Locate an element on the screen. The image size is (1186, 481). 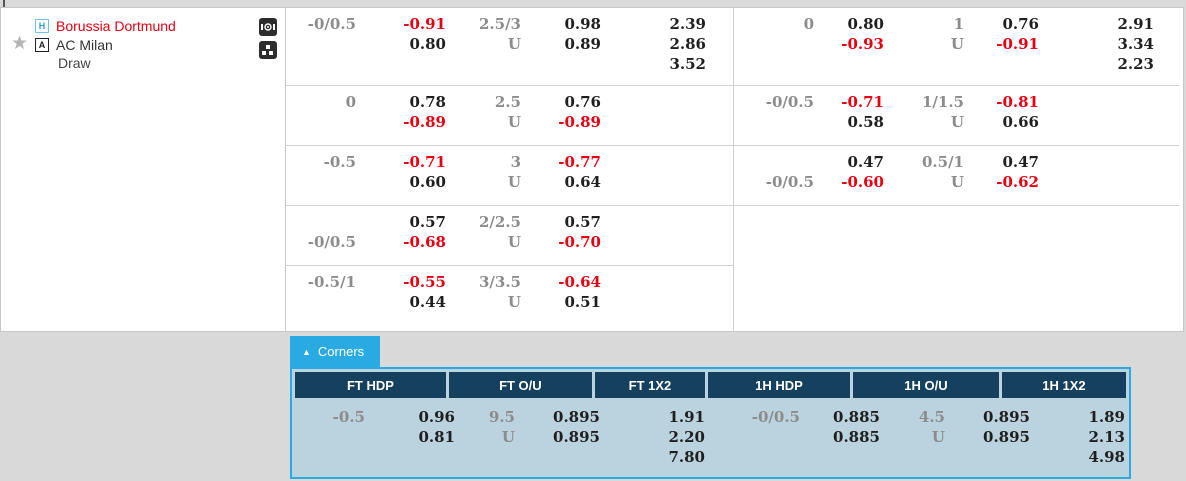
1h-hdp-odds-cell: 0.885 0.885 is located at coordinates (840, 437).